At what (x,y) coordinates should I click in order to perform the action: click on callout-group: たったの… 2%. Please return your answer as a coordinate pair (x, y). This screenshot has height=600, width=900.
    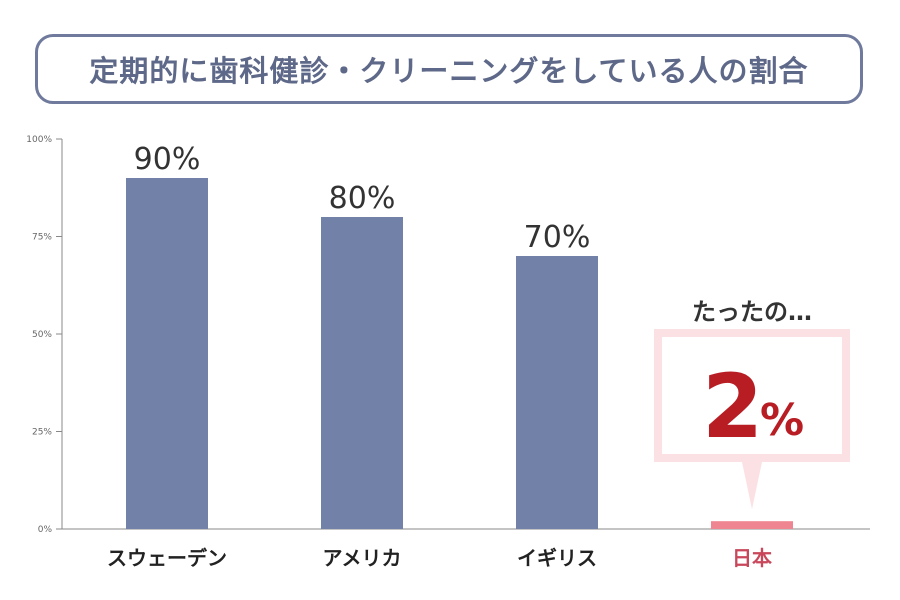
    Looking at the image, I should click on (752, 404).